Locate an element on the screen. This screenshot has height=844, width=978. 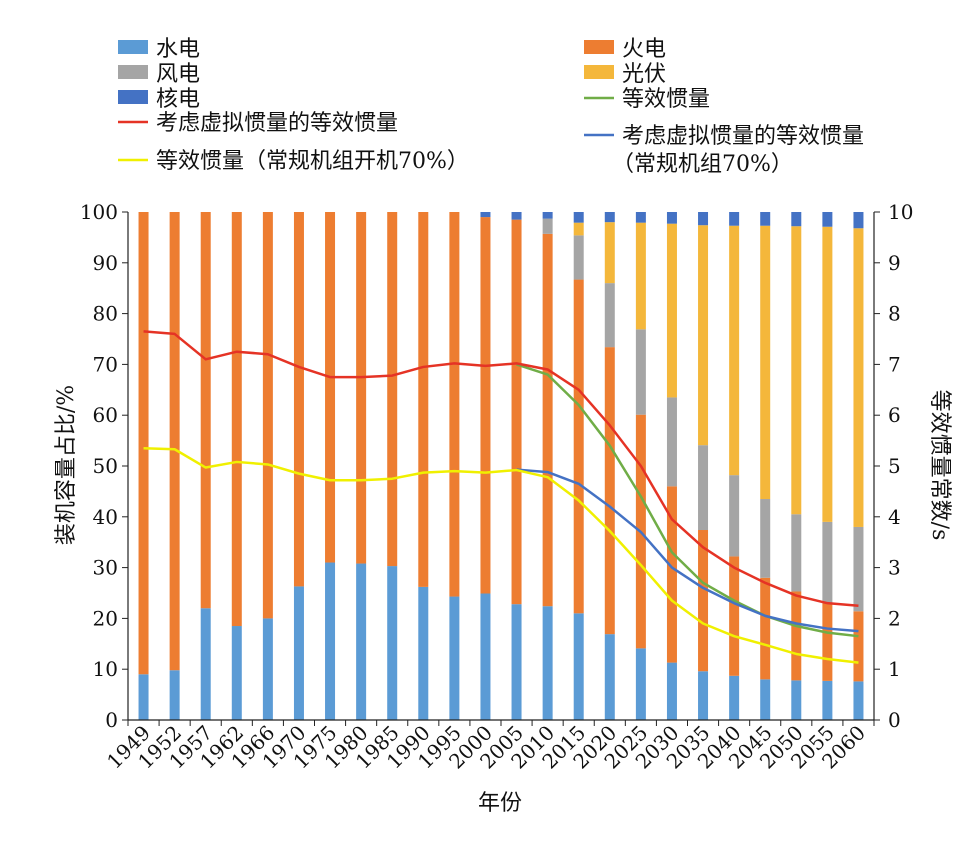
bar-0-2010 is located at coordinates (547, 663).